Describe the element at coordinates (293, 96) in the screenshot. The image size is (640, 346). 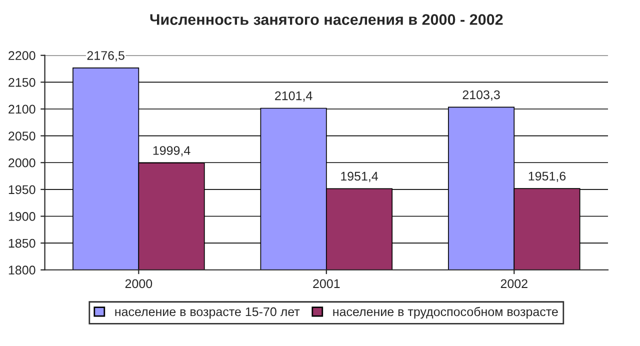
I see `data-label: 2101,4` at that location.